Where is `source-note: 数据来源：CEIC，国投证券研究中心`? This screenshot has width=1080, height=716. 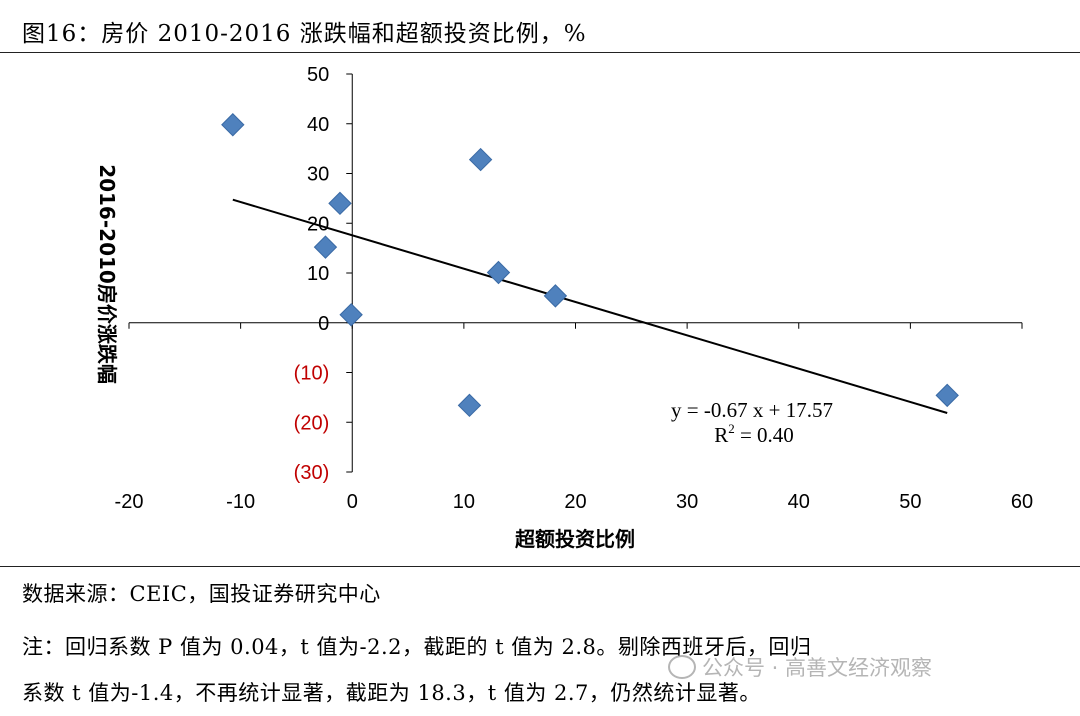
source-note: 数据来源：CEIC，国投证券研究中心 is located at coordinates (201, 594).